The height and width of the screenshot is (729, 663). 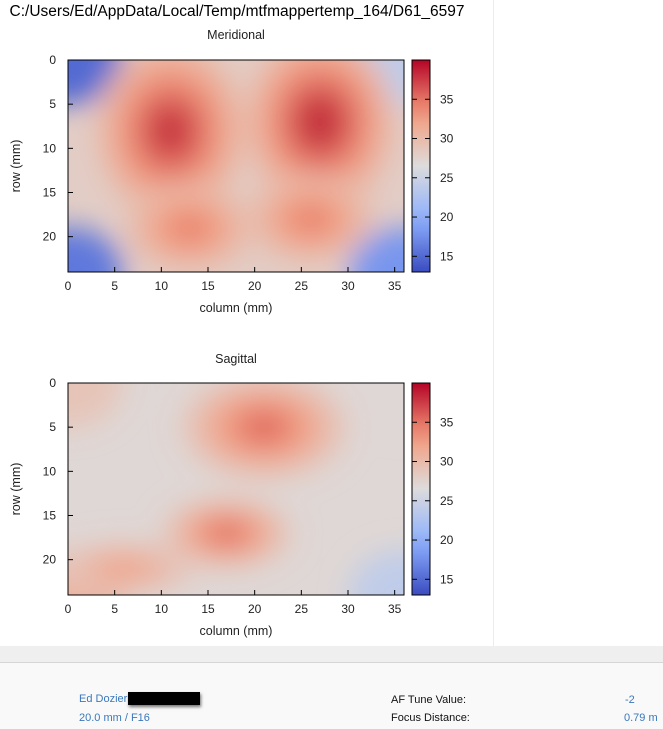 I want to click on lens-info: 20.0 mm / F16, so click(x=114, y=718).